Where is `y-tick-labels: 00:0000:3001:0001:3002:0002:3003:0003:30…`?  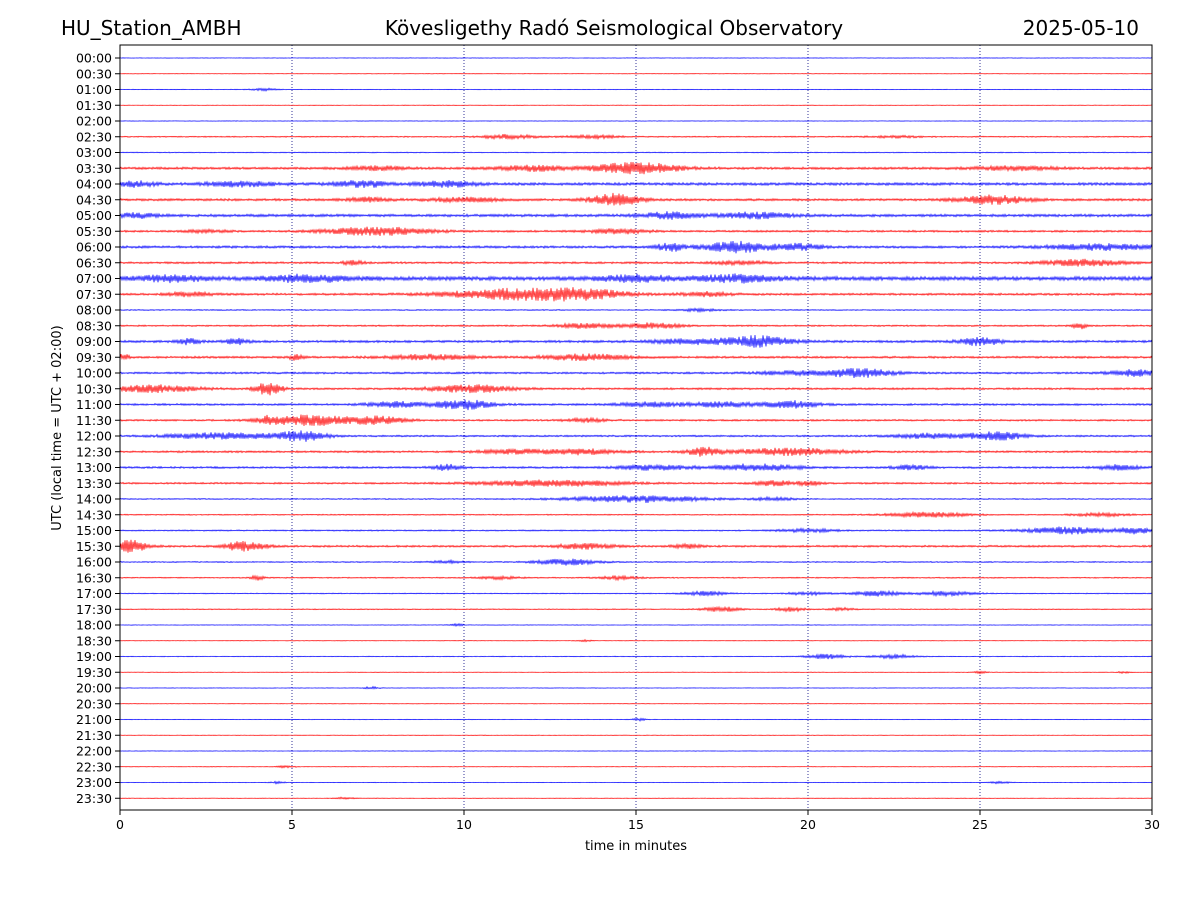 y-tick-labels: 00:0000:3001:0001:3002:0002:3003:0003:30… is located at coordinates (98, 428).